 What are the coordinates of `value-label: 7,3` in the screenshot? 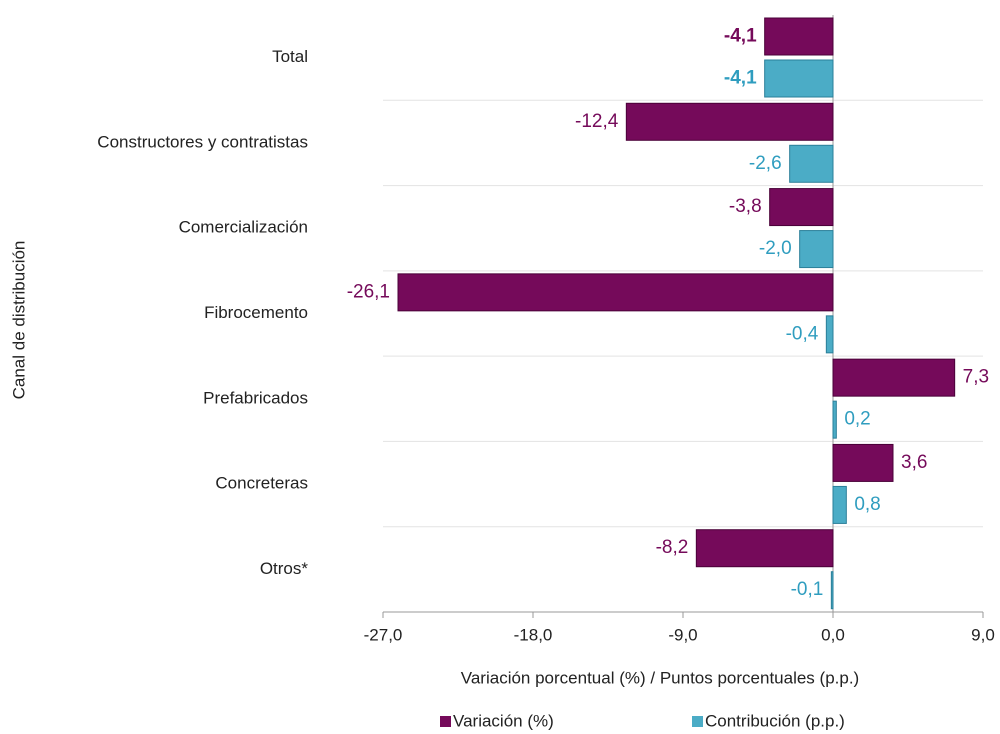 It's located at (976, 377).